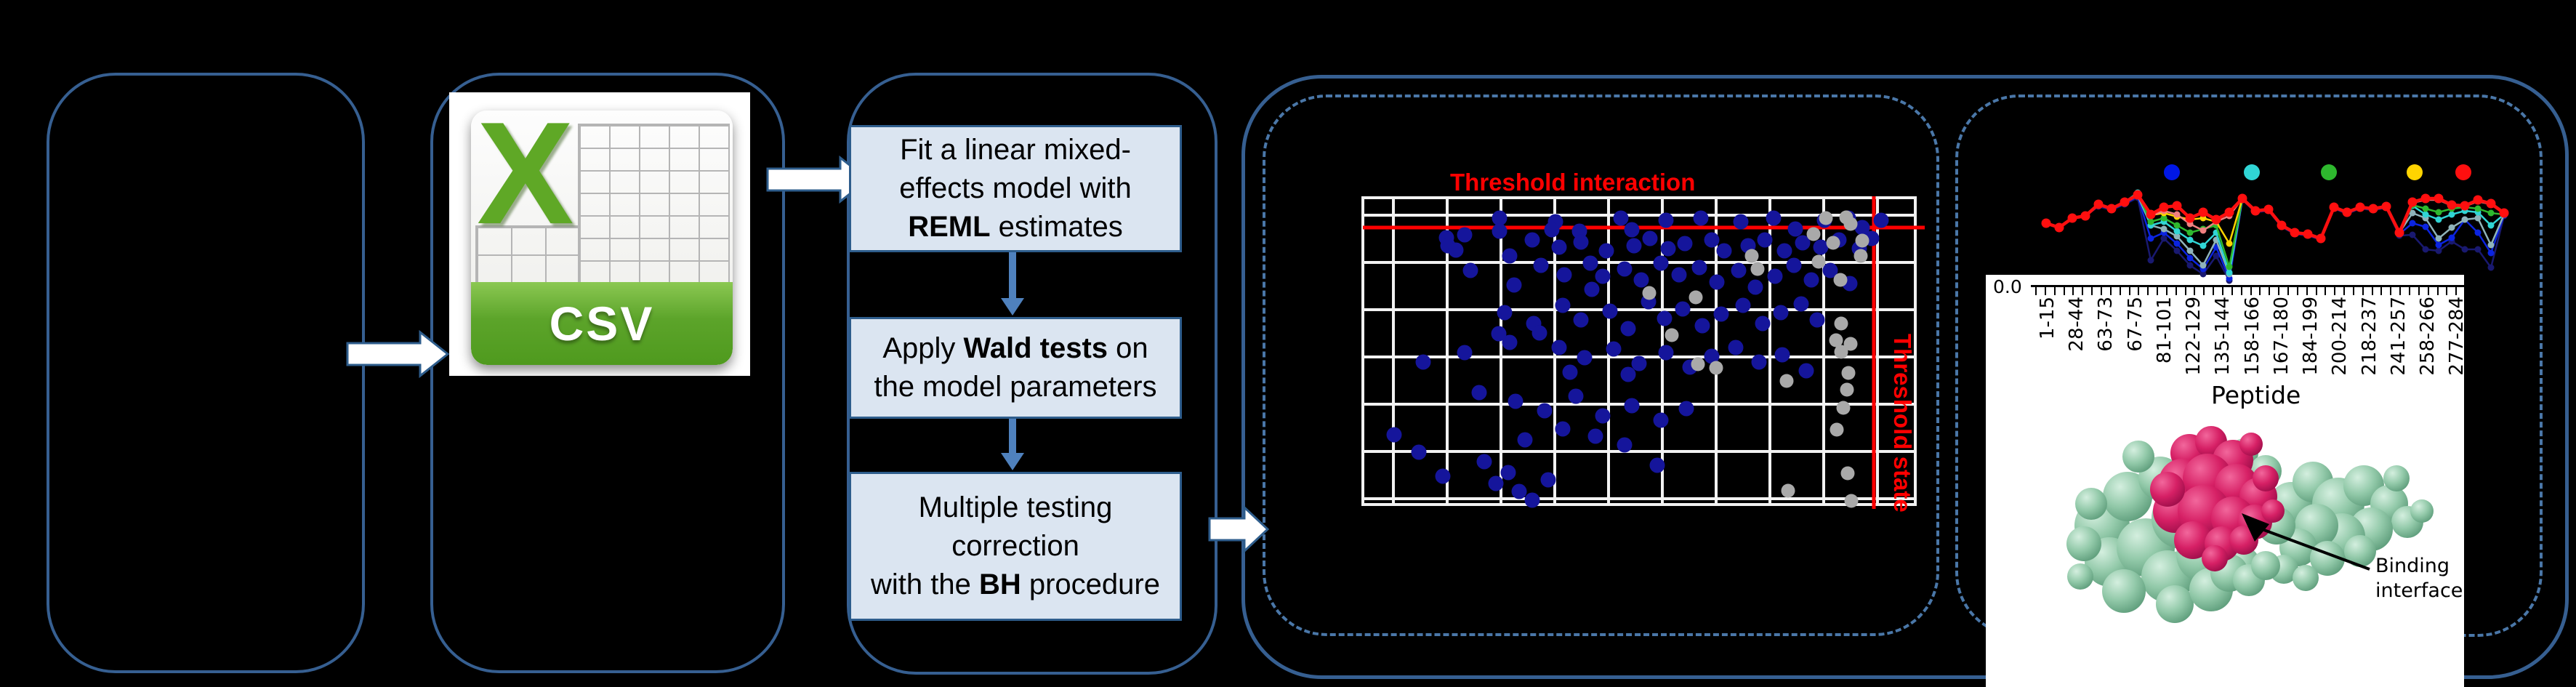  I want to click on uptake-line-chart, so click(2275, 224).